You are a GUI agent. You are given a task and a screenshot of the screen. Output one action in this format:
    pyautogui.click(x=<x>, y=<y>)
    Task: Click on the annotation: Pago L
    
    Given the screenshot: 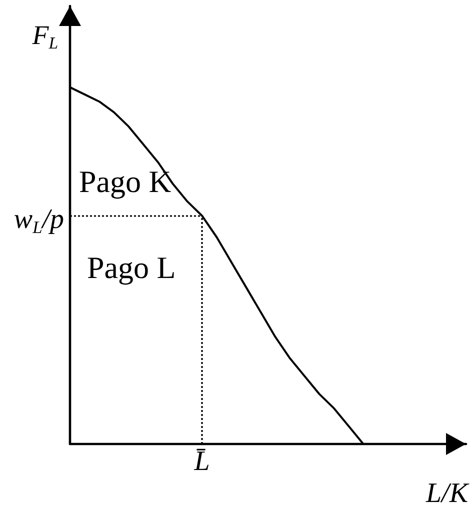 What is the action you would take?
    pyautogui.click(x=131, y=268)
    